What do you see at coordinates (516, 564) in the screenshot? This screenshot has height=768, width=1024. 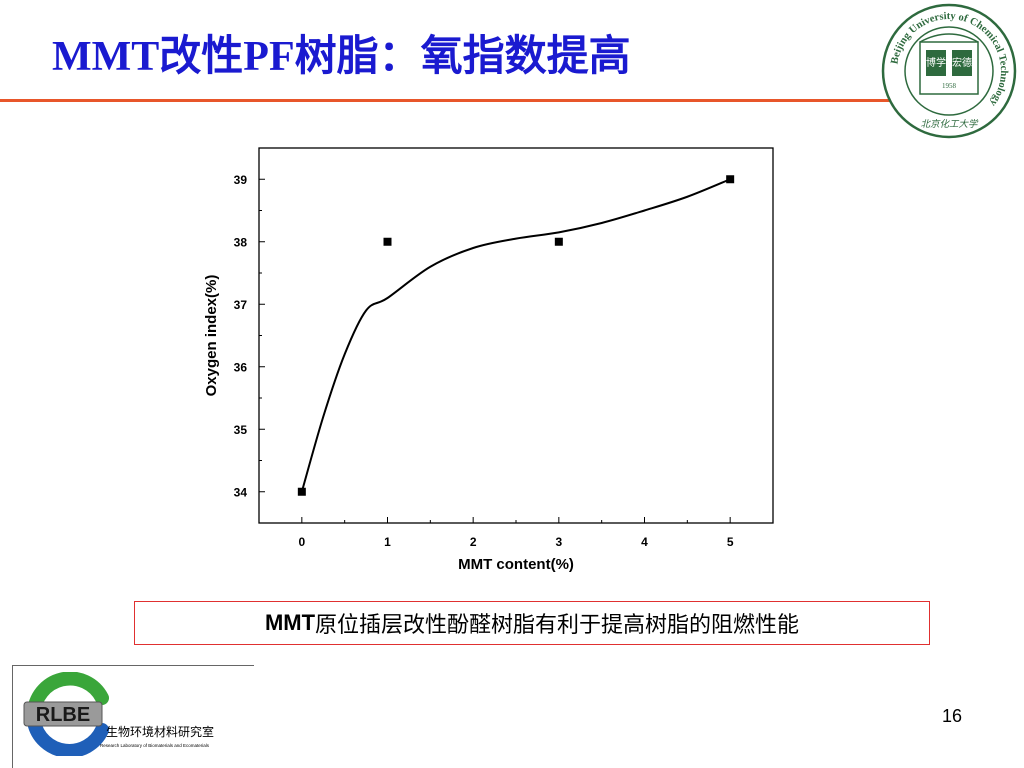 I see `x-axis-label: MMT content(%)` at bounding box center [516, 564].